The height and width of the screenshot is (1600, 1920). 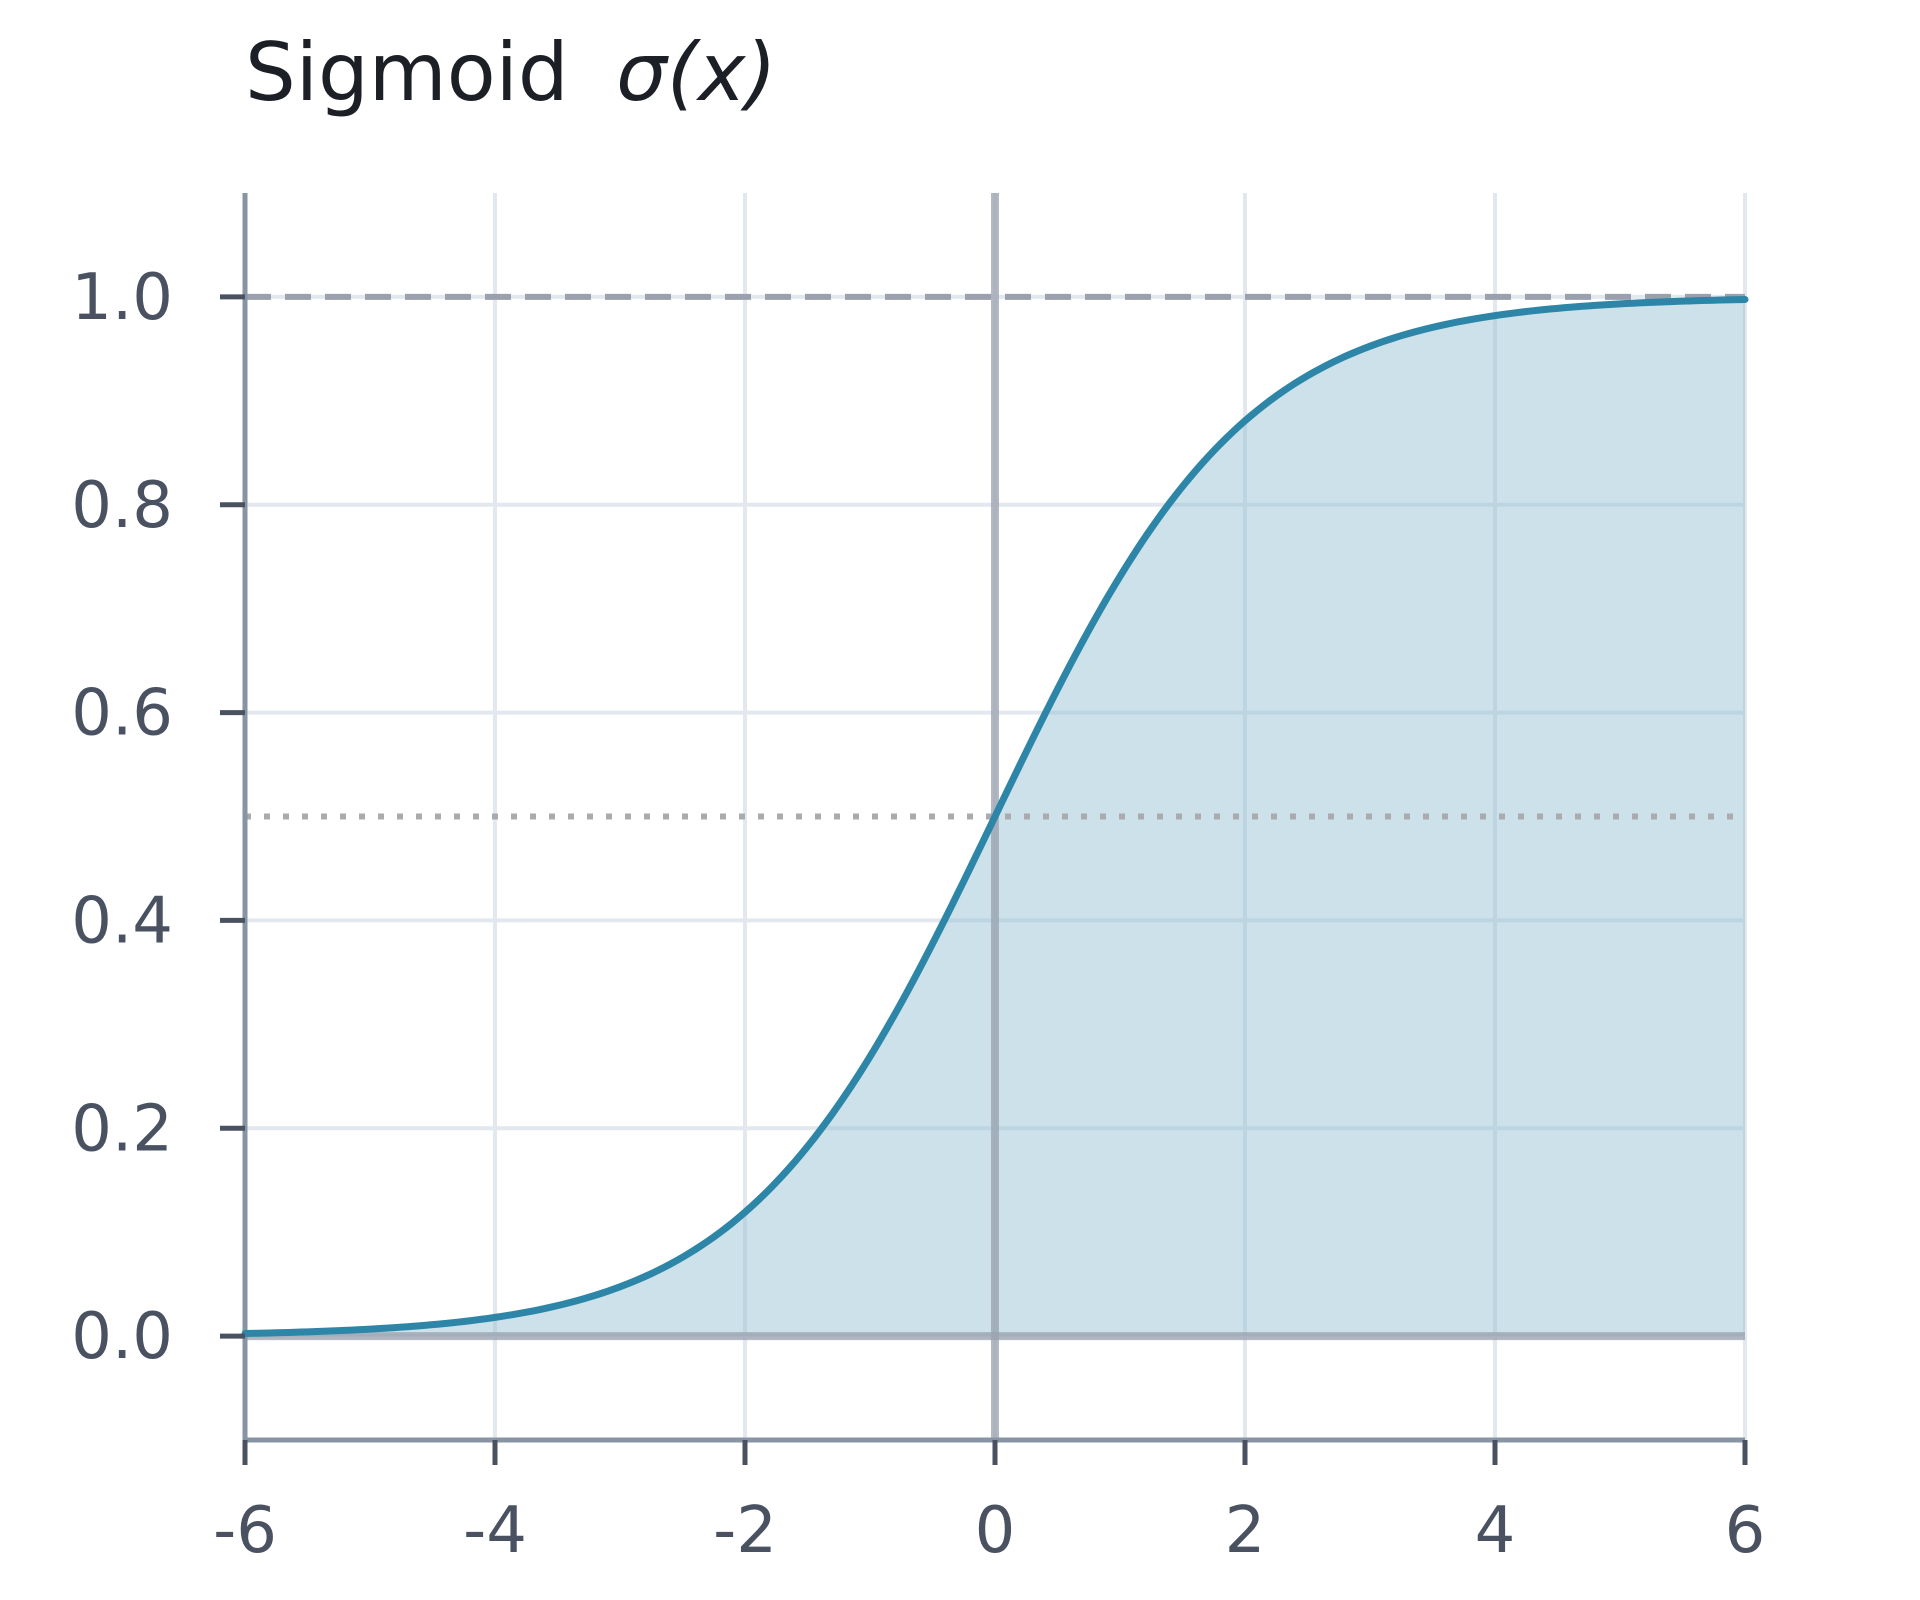 I want to click on x-tick-label: 0, so click(x=995, y=1531).